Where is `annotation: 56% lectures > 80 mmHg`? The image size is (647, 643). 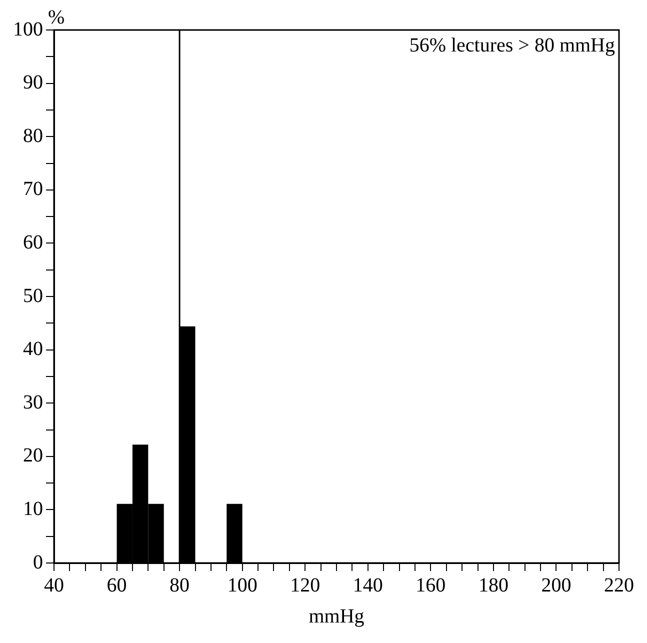
annotation: 56% lectures > 80 mmHg is located at coordinates (512, 45).